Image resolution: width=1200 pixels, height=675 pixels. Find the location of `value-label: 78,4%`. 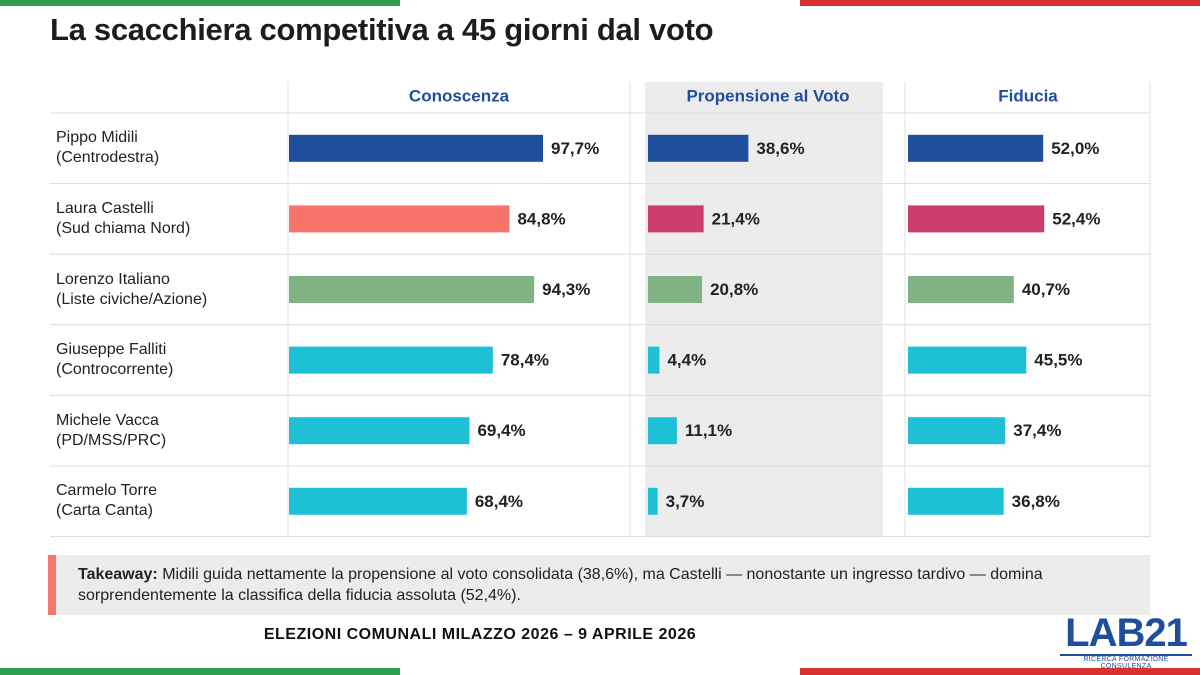

value-label: 78,4% is located at coordinates (525, 360).